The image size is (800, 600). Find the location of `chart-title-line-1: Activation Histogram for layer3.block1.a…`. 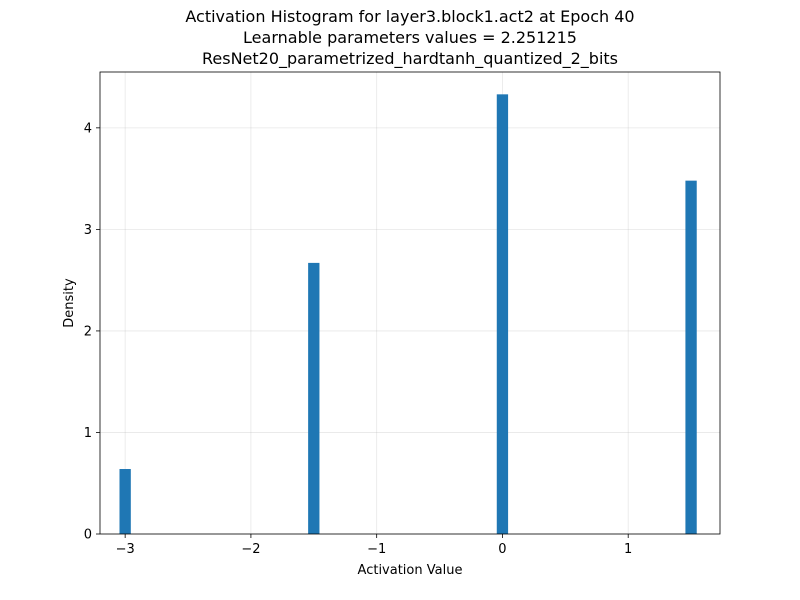

chart-title-line-1: Activation Histogram for layer3.block1.a… is located at coordinates (409, 16).